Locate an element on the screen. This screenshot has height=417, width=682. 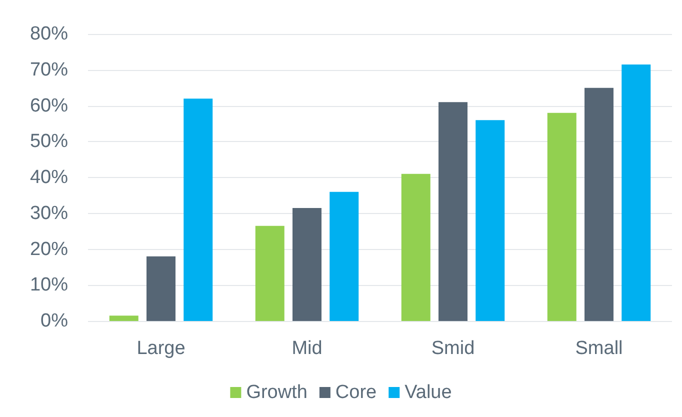
y-tick-label: 30% is located at coordinates (49, 213).